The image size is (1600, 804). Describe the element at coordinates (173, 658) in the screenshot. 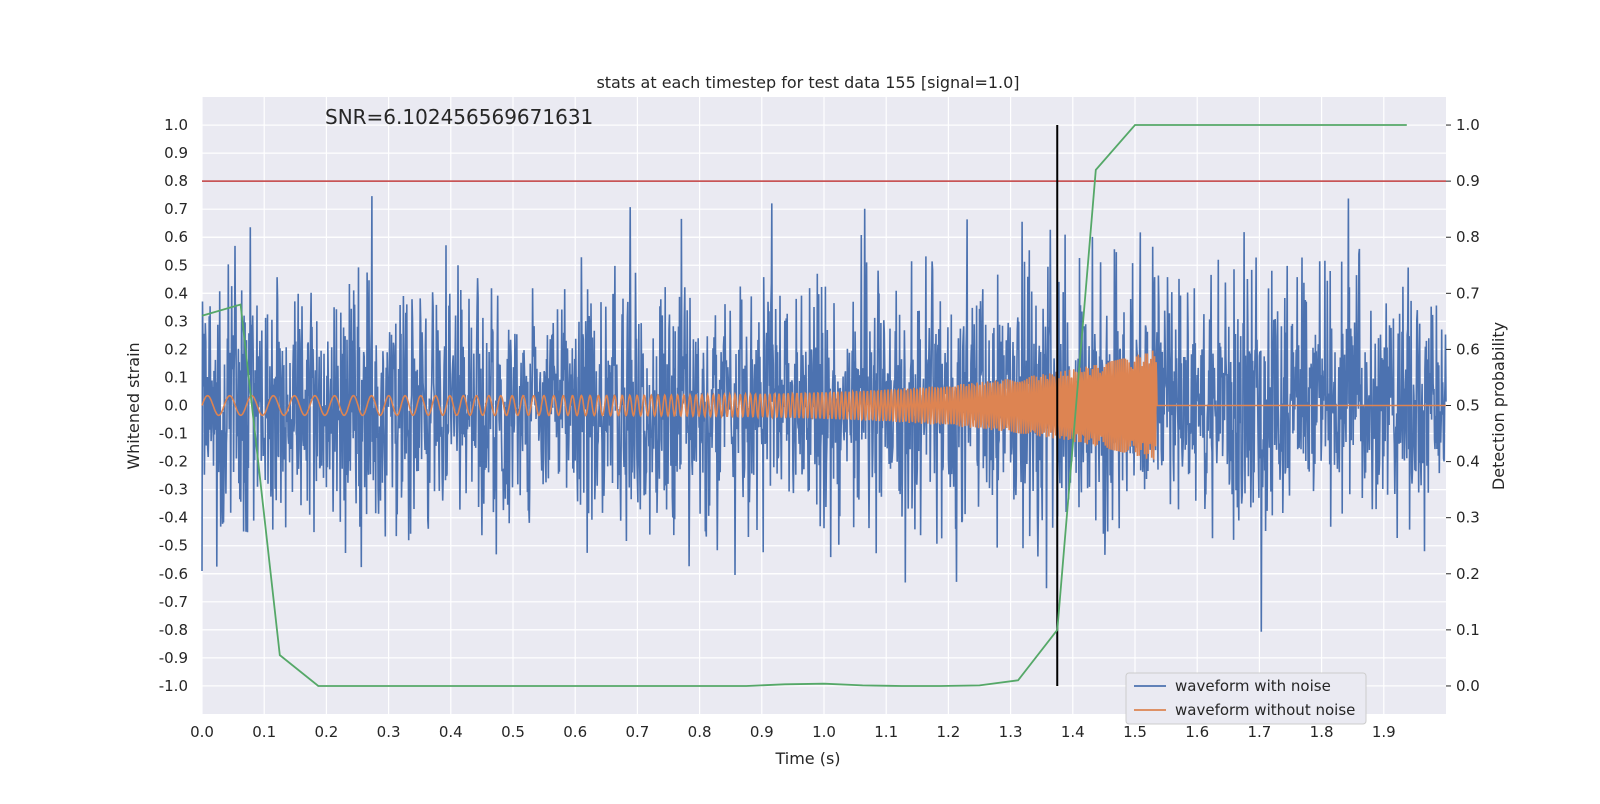

I see `y-tick-label: -0.9` at that location.